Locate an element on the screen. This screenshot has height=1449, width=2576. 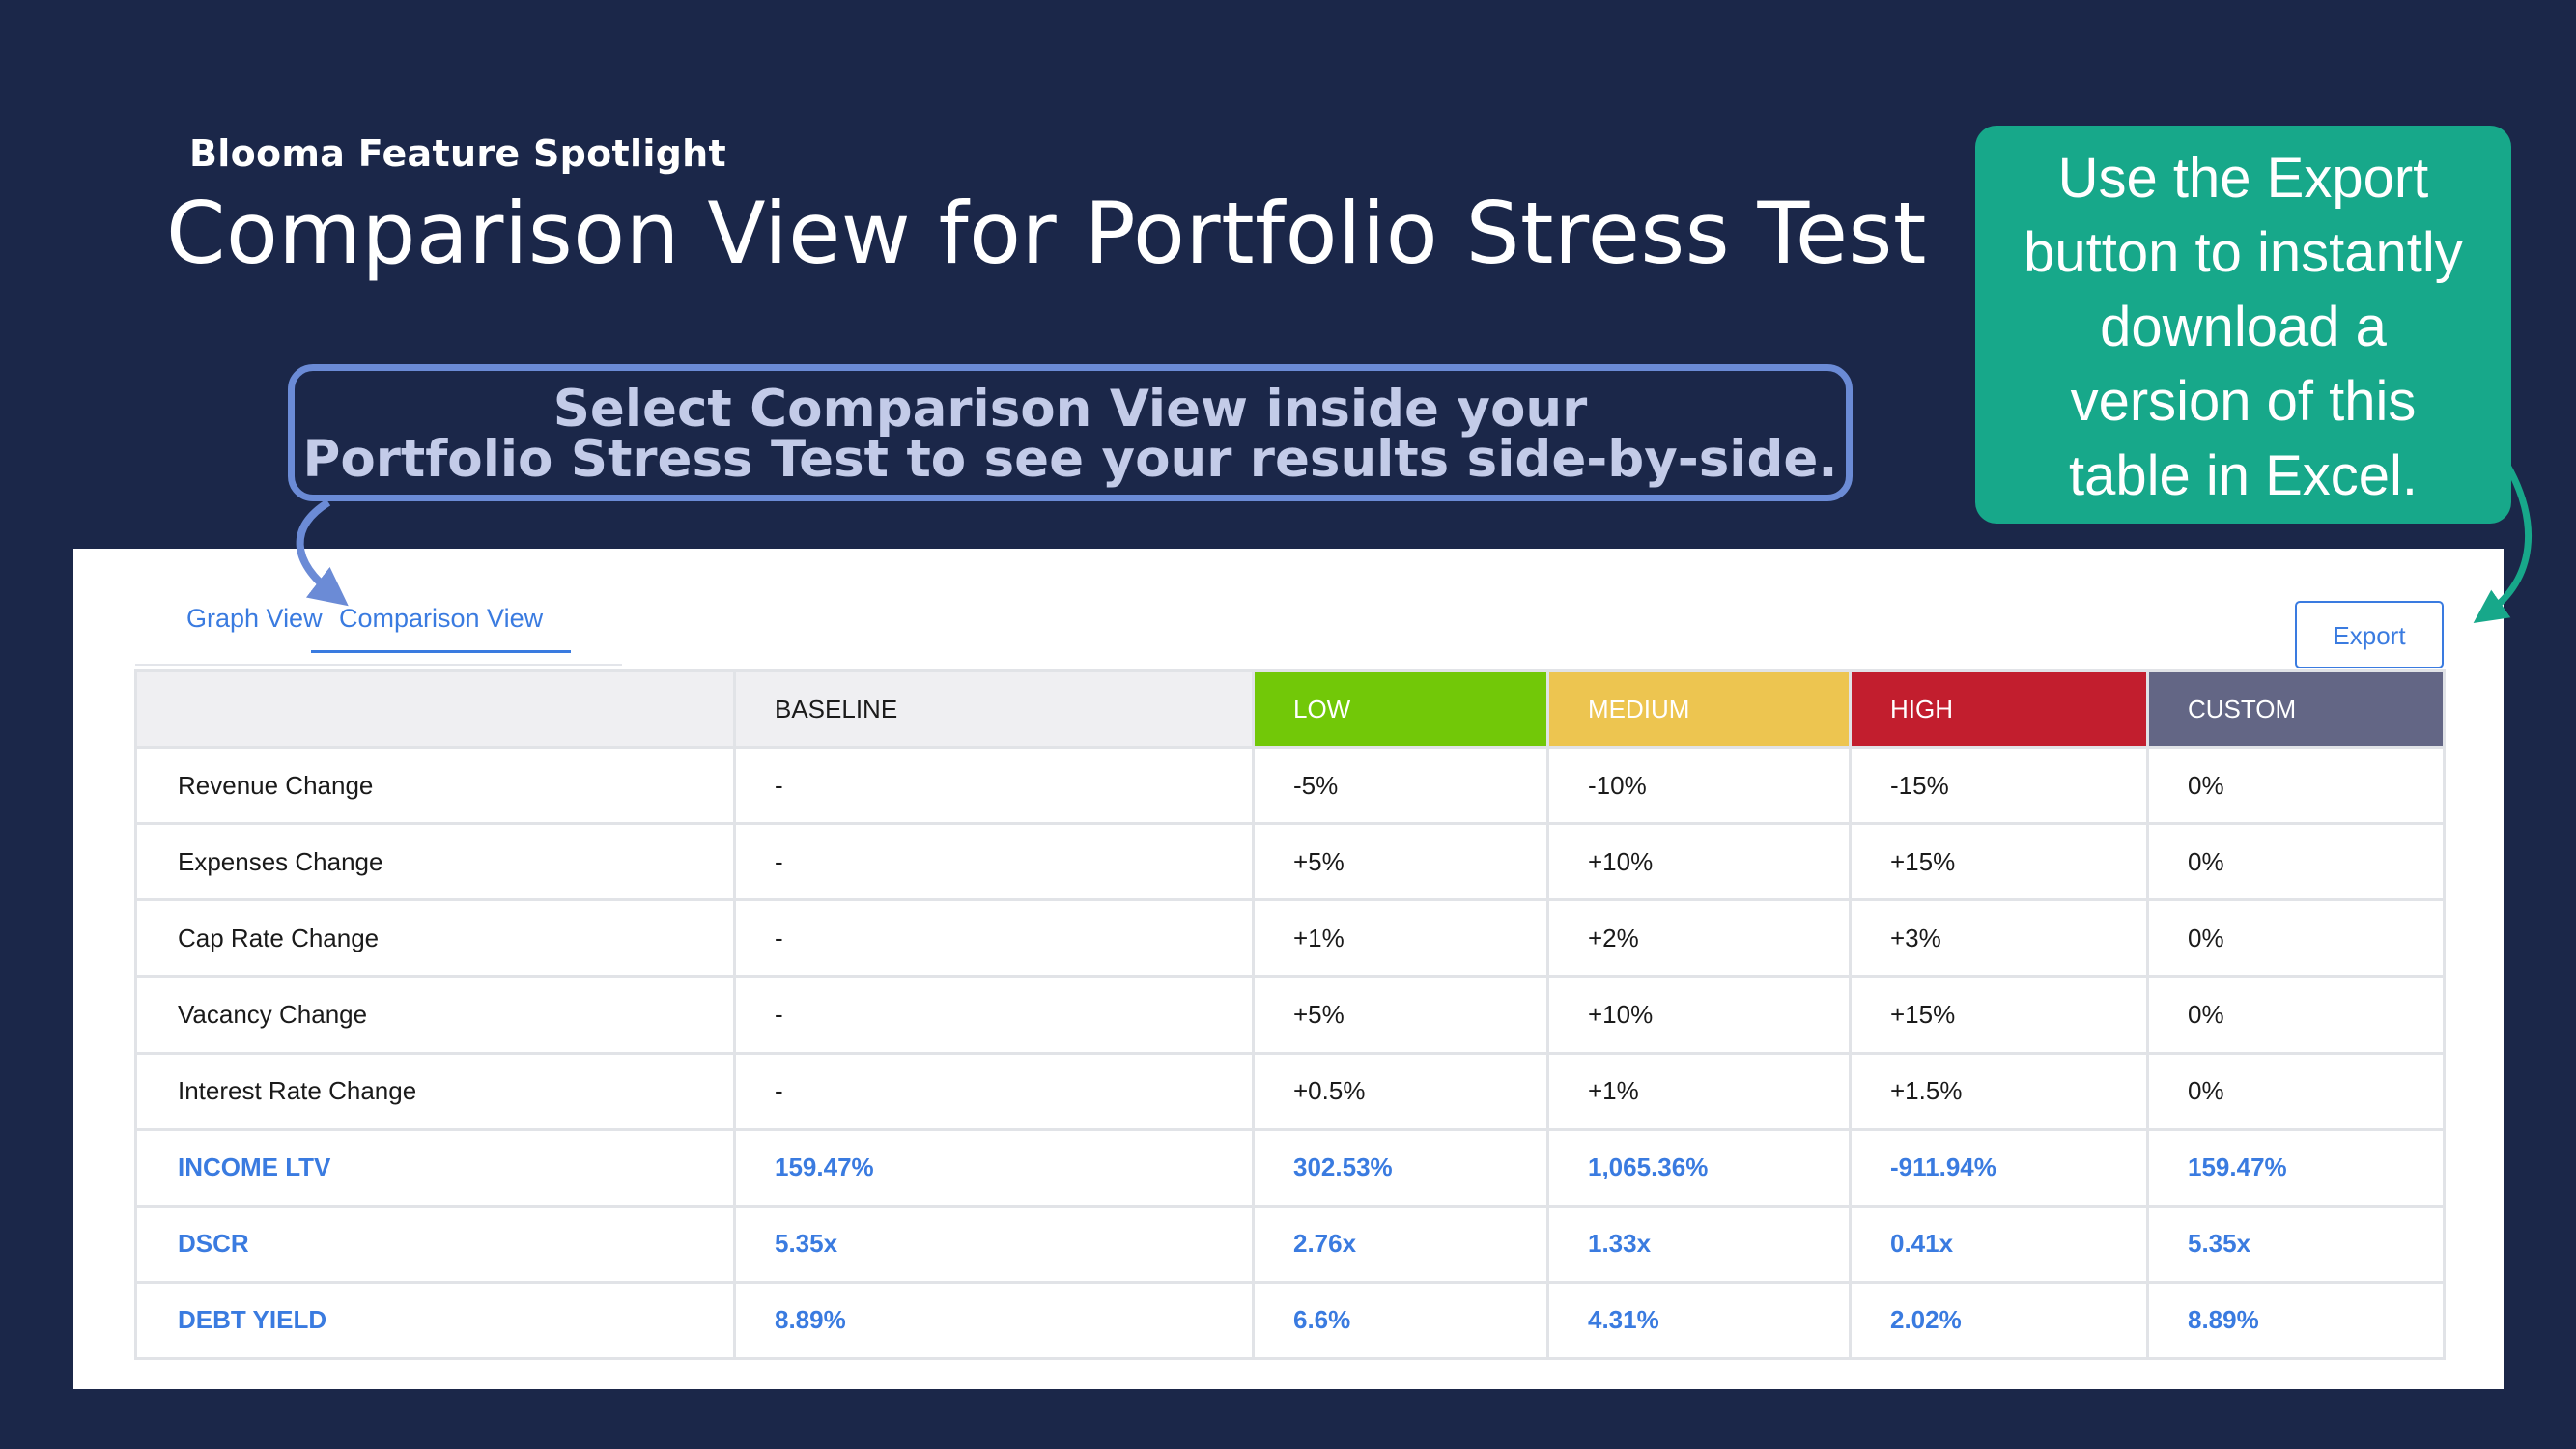
header-baseline: BASELINE is located at coordinates (994, 709).